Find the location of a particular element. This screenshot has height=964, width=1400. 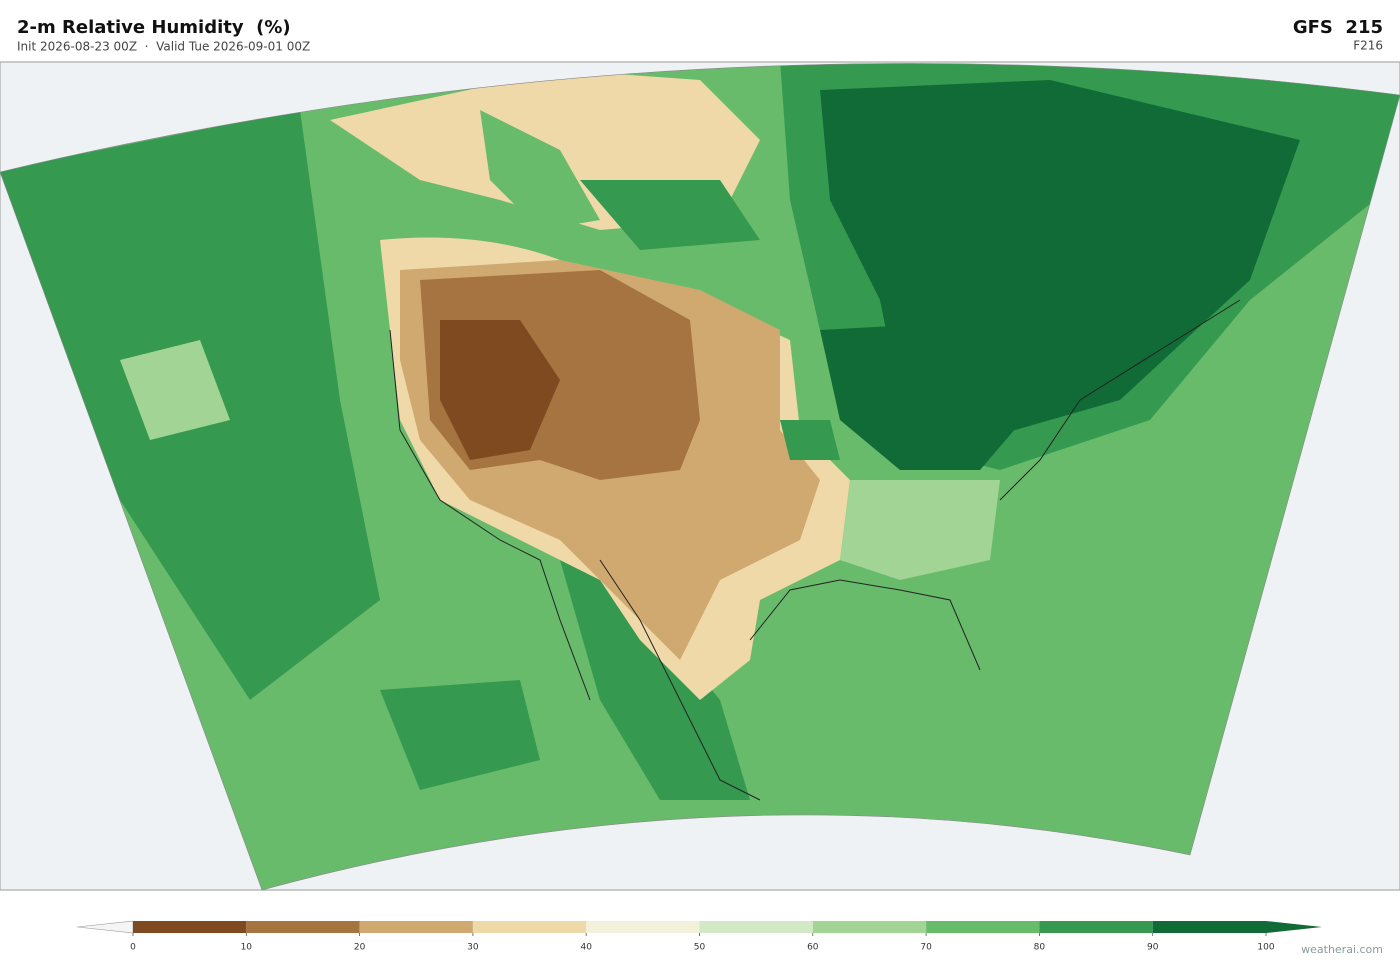

model: GFS 215 is located at coordinates (1338, 27).